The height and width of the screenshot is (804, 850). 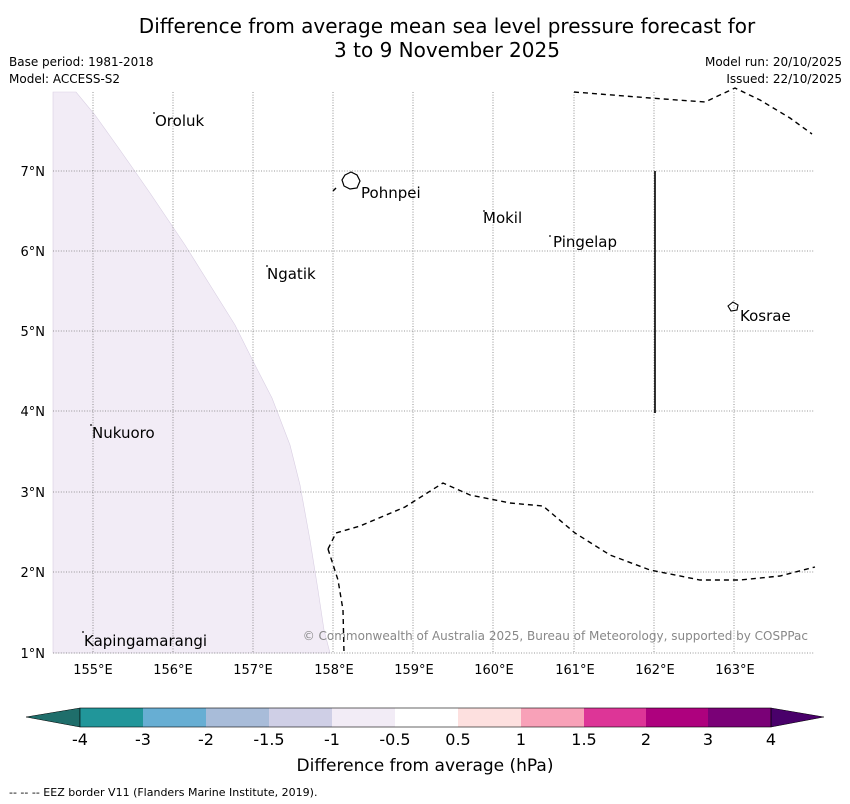 I want to click on metadata-left: Base period: 1981-2018 Model: ACCESS-S2, so click(x=81, y=71).